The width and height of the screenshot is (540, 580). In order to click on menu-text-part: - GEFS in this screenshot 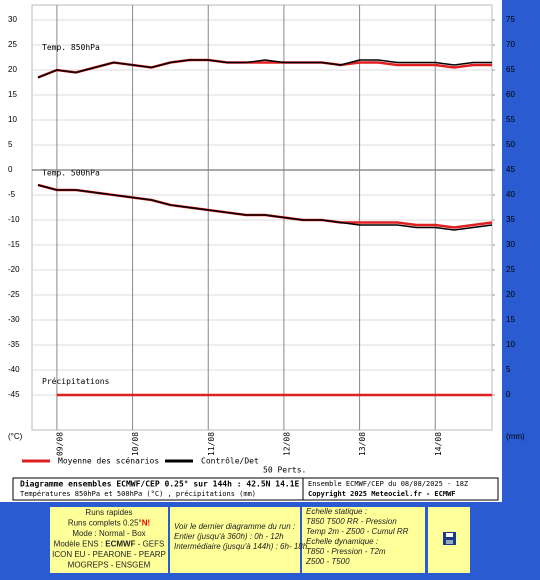, I will do `click(149, 544)`.